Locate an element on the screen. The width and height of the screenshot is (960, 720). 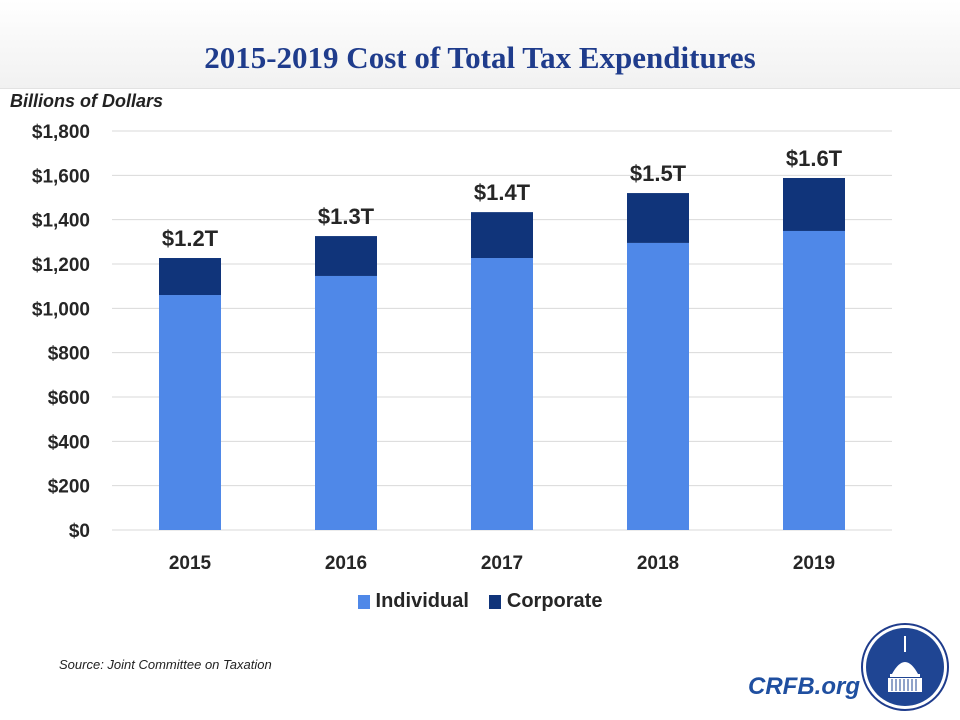
y-tick-label: $0 is located at coordinates (79, 531).